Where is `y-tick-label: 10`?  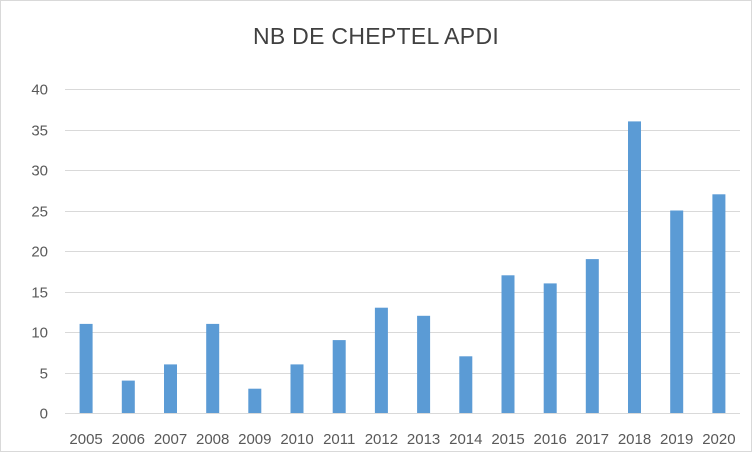 y-tick-label: 10 is located at coordinates (39, 333).